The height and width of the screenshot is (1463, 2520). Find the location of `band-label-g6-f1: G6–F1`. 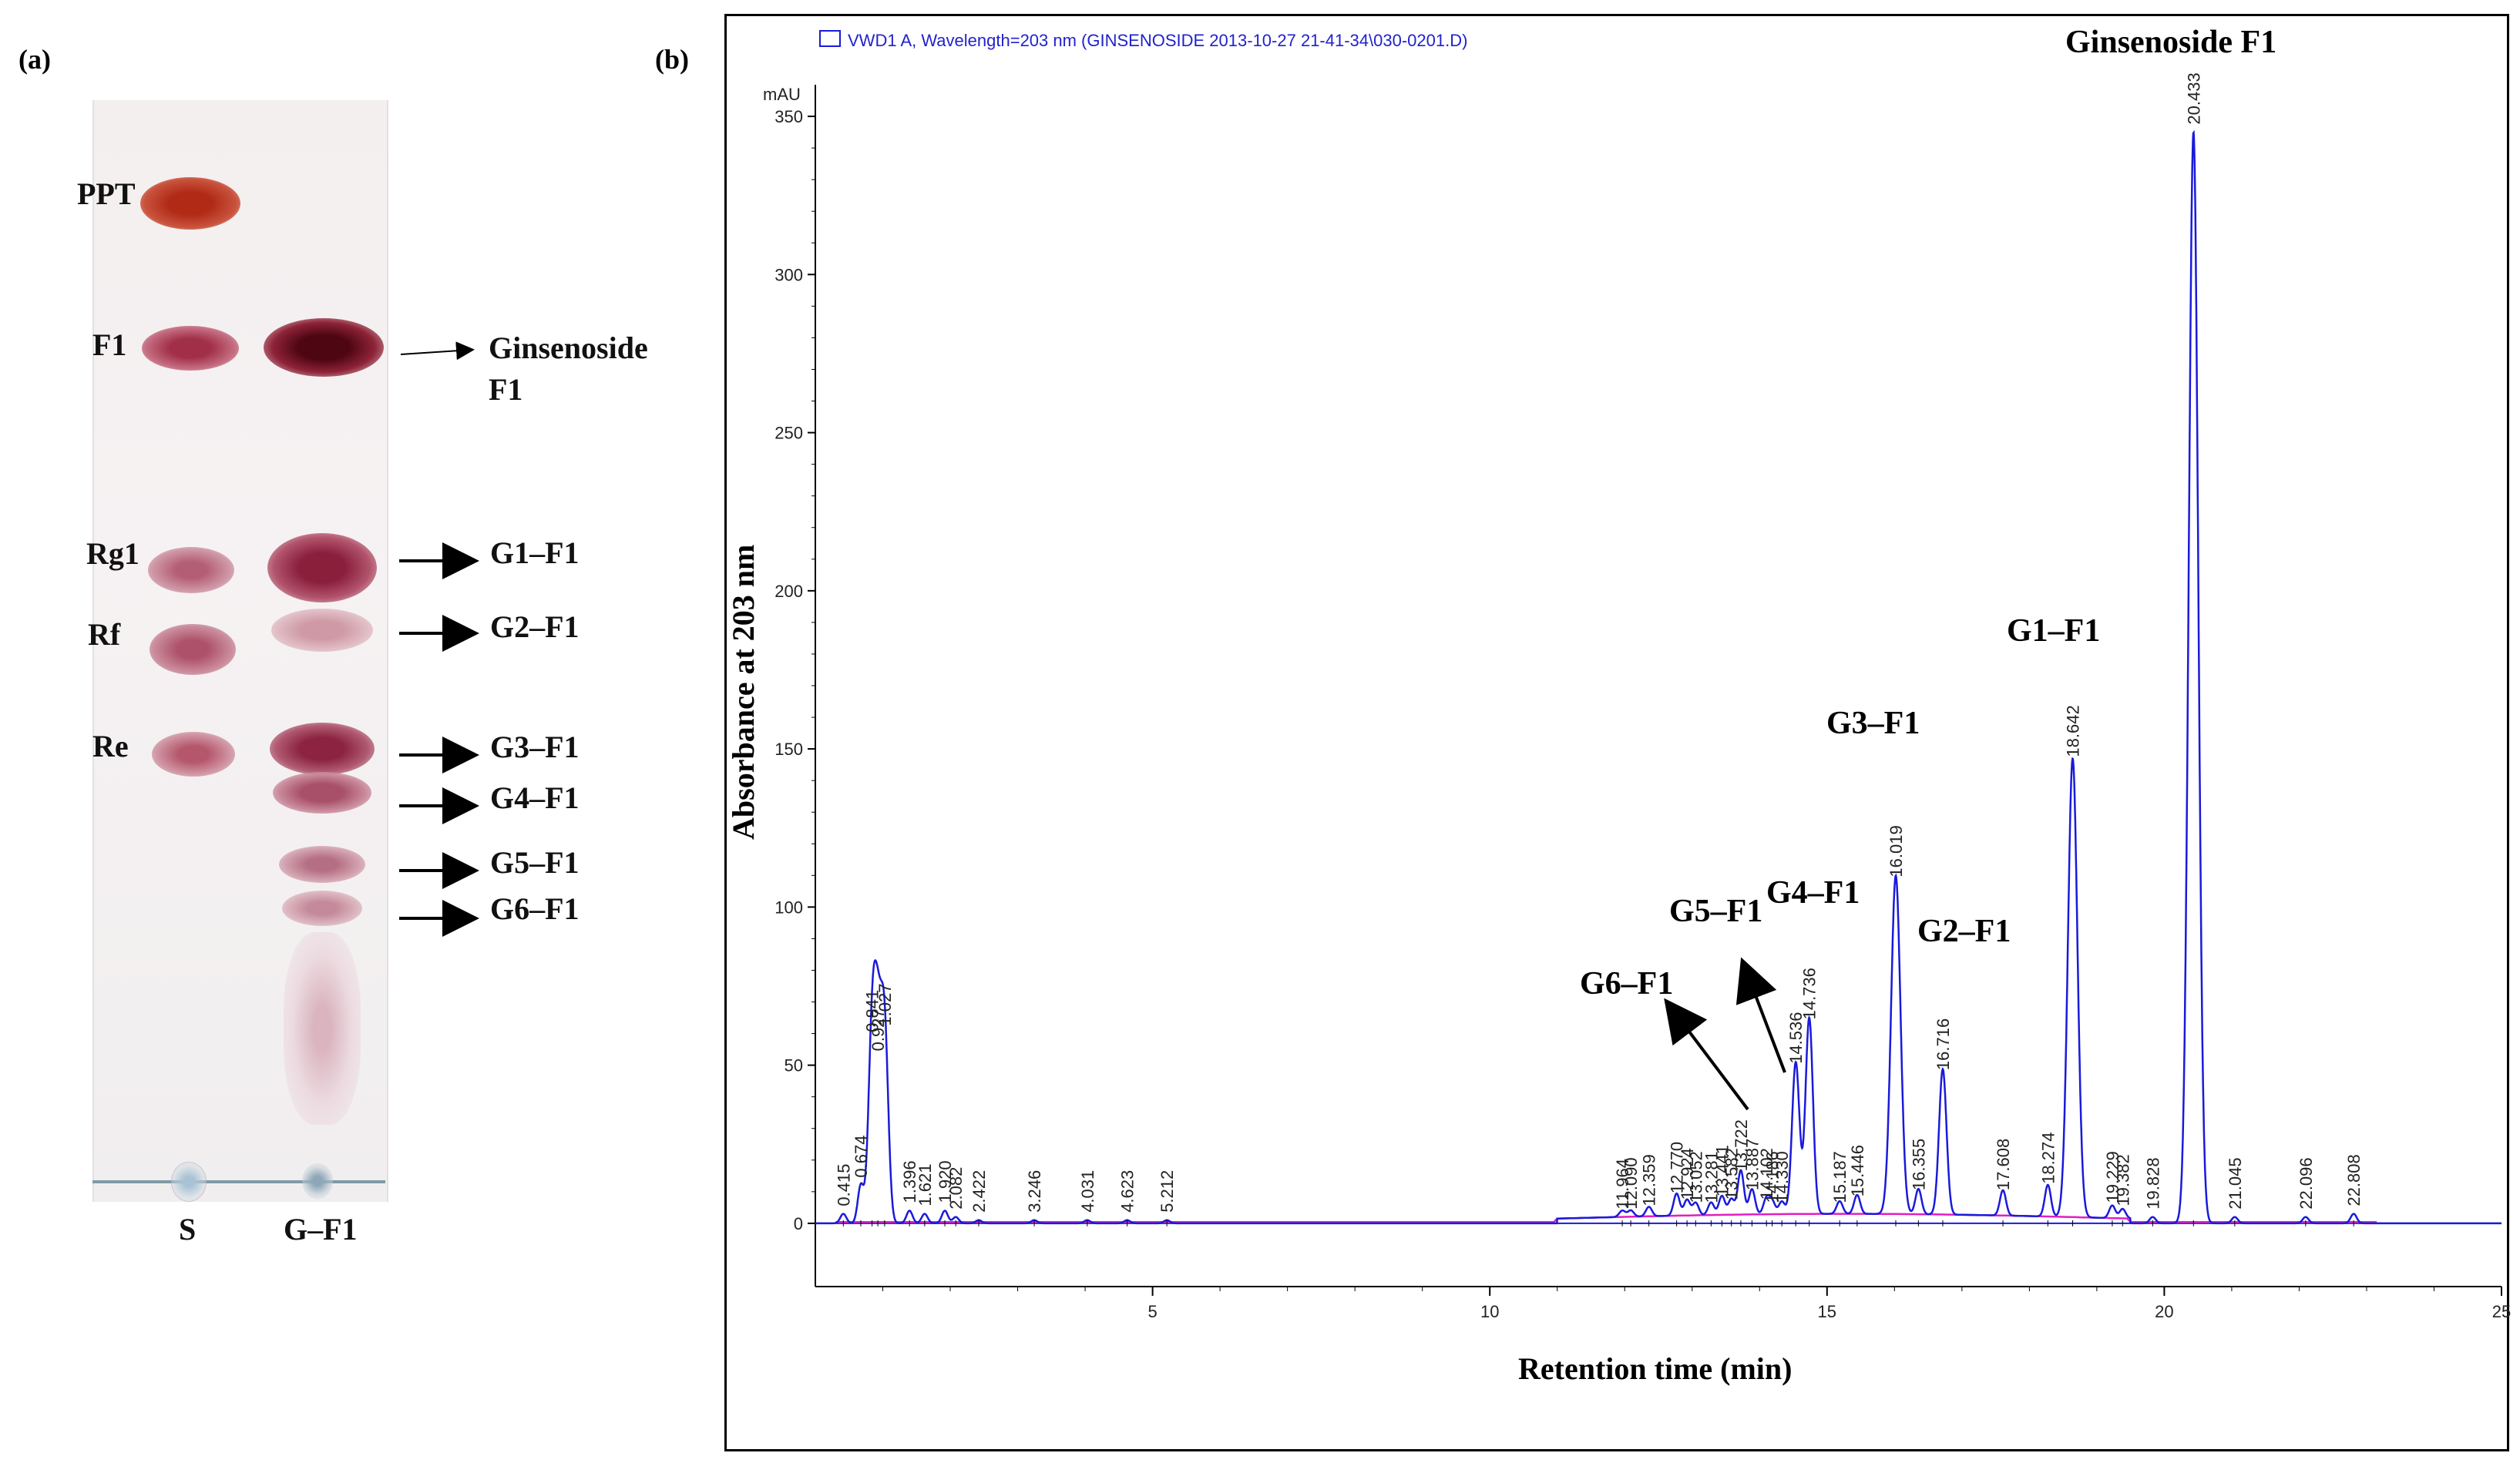

band-label-g6-f1: G6–F1 is located at coordinates (535, 908).